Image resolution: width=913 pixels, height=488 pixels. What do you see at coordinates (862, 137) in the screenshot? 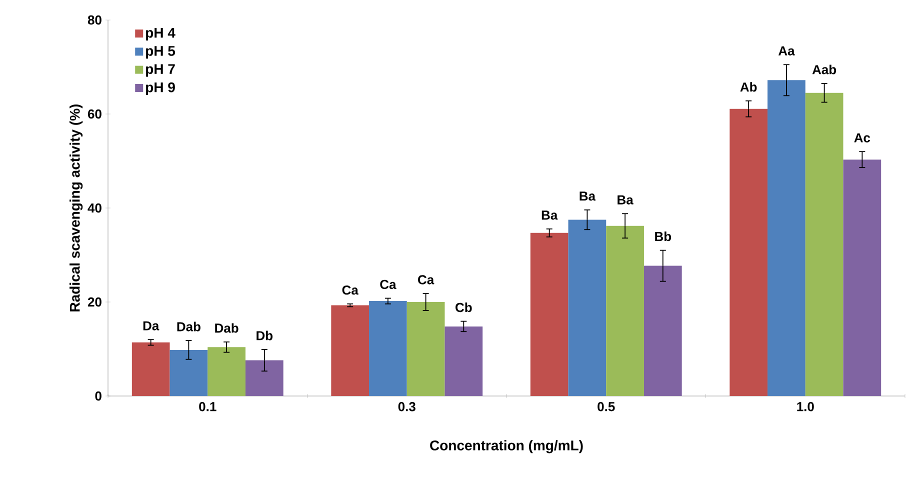
I see `data-label: Ac` at bounding box center [862, 137].